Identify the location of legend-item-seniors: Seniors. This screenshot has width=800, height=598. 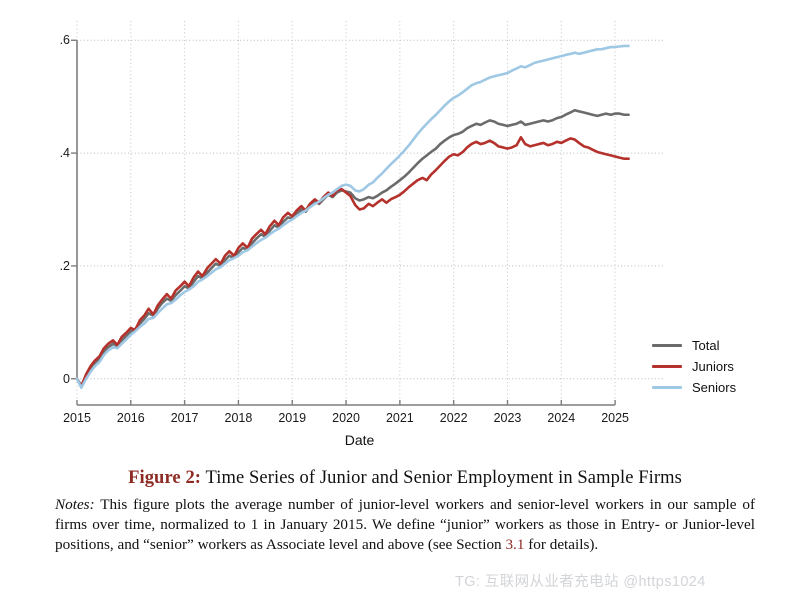
(694, 387).